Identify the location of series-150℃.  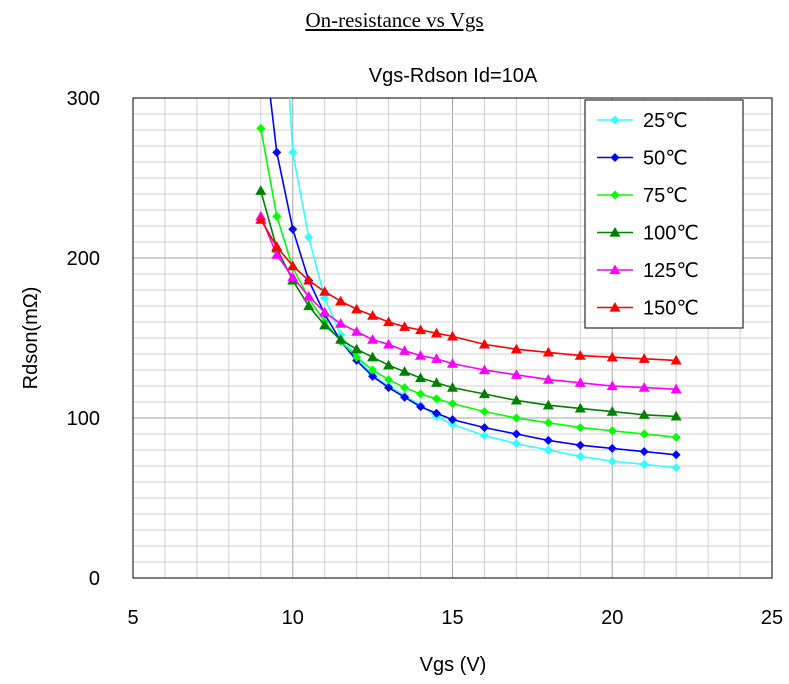
(468, 289).